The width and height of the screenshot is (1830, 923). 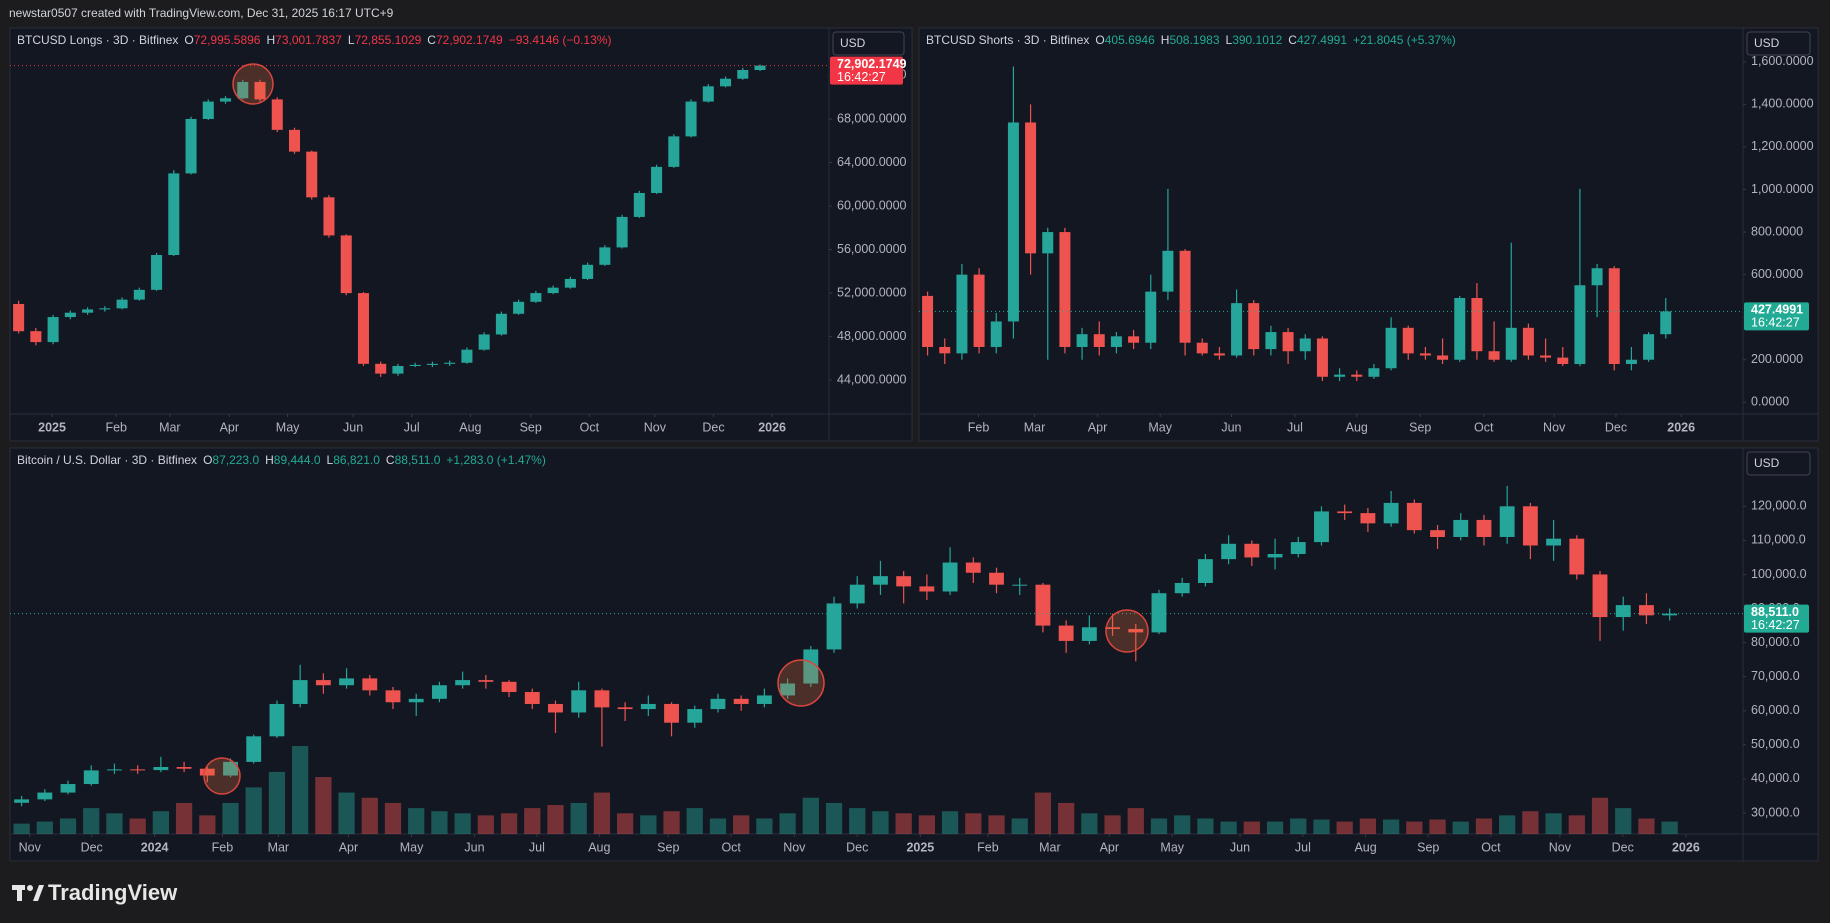 What do you see at coordinates (872, 64) in the screenshot?
I see `last-price-label: 72,902.1749` at bounding box center [872, 64].